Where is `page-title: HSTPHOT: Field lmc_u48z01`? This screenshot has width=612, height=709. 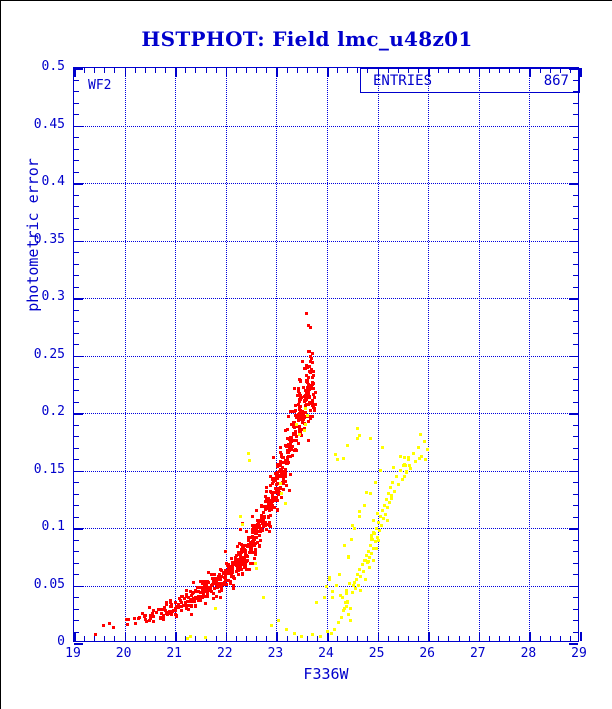 page-title: HSTPHOT: Field lmc_u48z01 is located at coordinates (307, 39).